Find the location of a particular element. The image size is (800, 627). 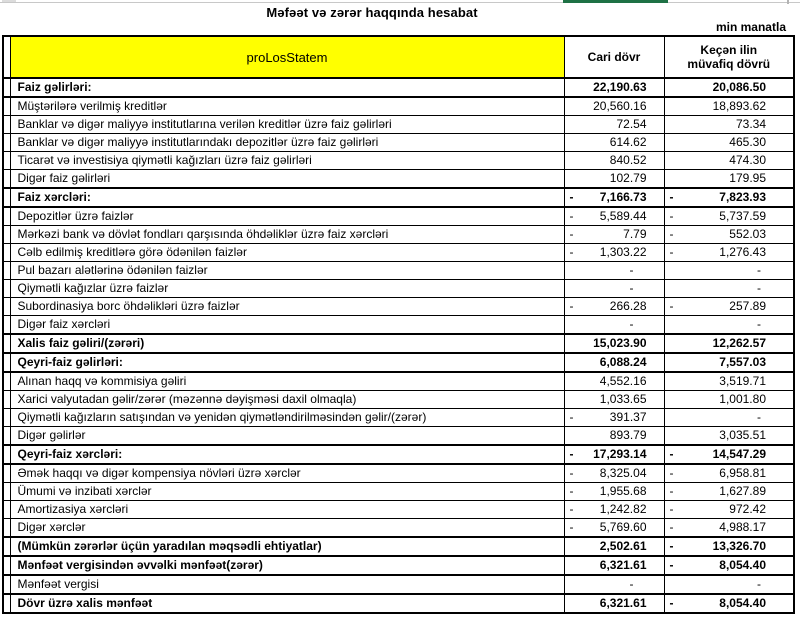

row-label-text: Digər xərclər is located at coordinates (51, 527).